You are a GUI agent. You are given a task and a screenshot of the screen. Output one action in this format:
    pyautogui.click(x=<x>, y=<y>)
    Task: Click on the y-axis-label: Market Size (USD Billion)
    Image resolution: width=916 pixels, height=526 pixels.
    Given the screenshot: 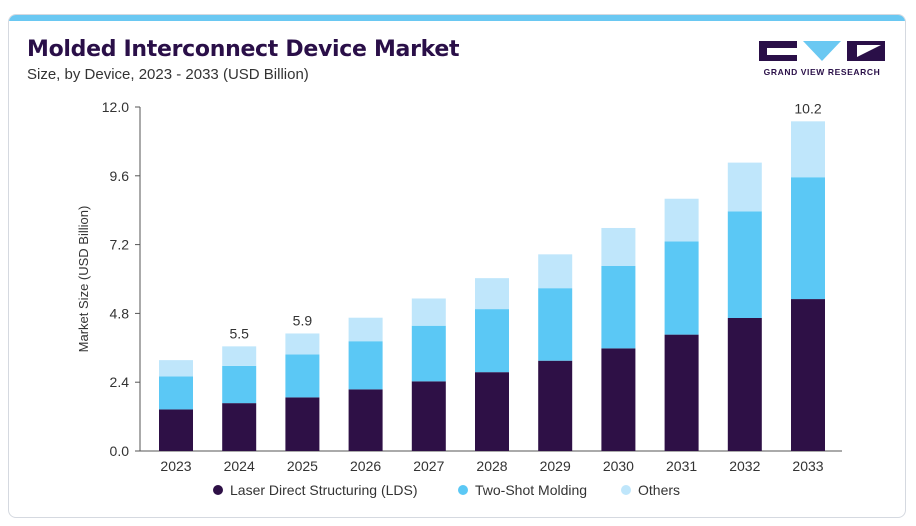 What is the action you would take?
    pyautogui.click(x=83, y=279)
    